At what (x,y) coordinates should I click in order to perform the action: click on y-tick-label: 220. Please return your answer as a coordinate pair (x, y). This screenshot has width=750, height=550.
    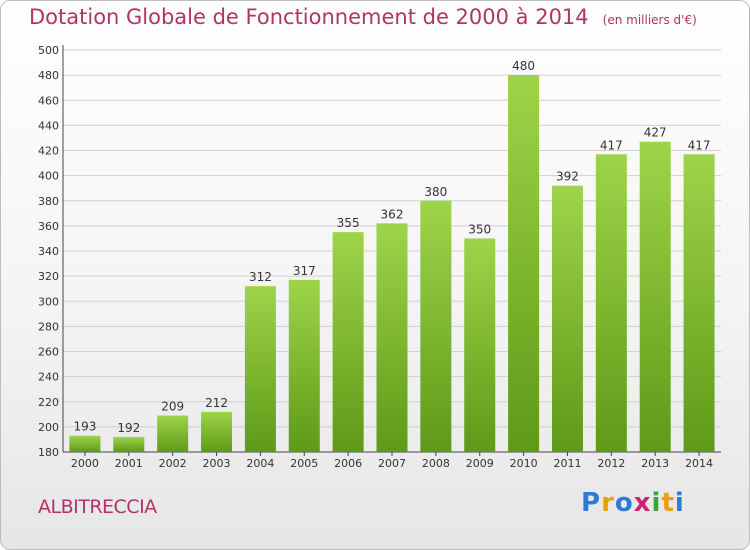
    Looking at the image, I should click on (48, 402).